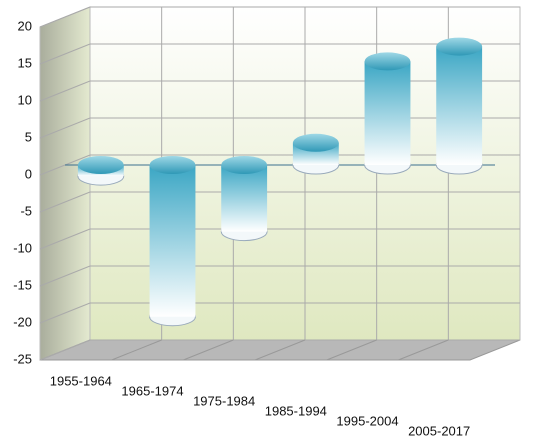 The image size is (550, 445). What do you see at coordinates (22, 284) in the screenshot?
I see `y-tick-label: -15` at bounding box center [22, 284].